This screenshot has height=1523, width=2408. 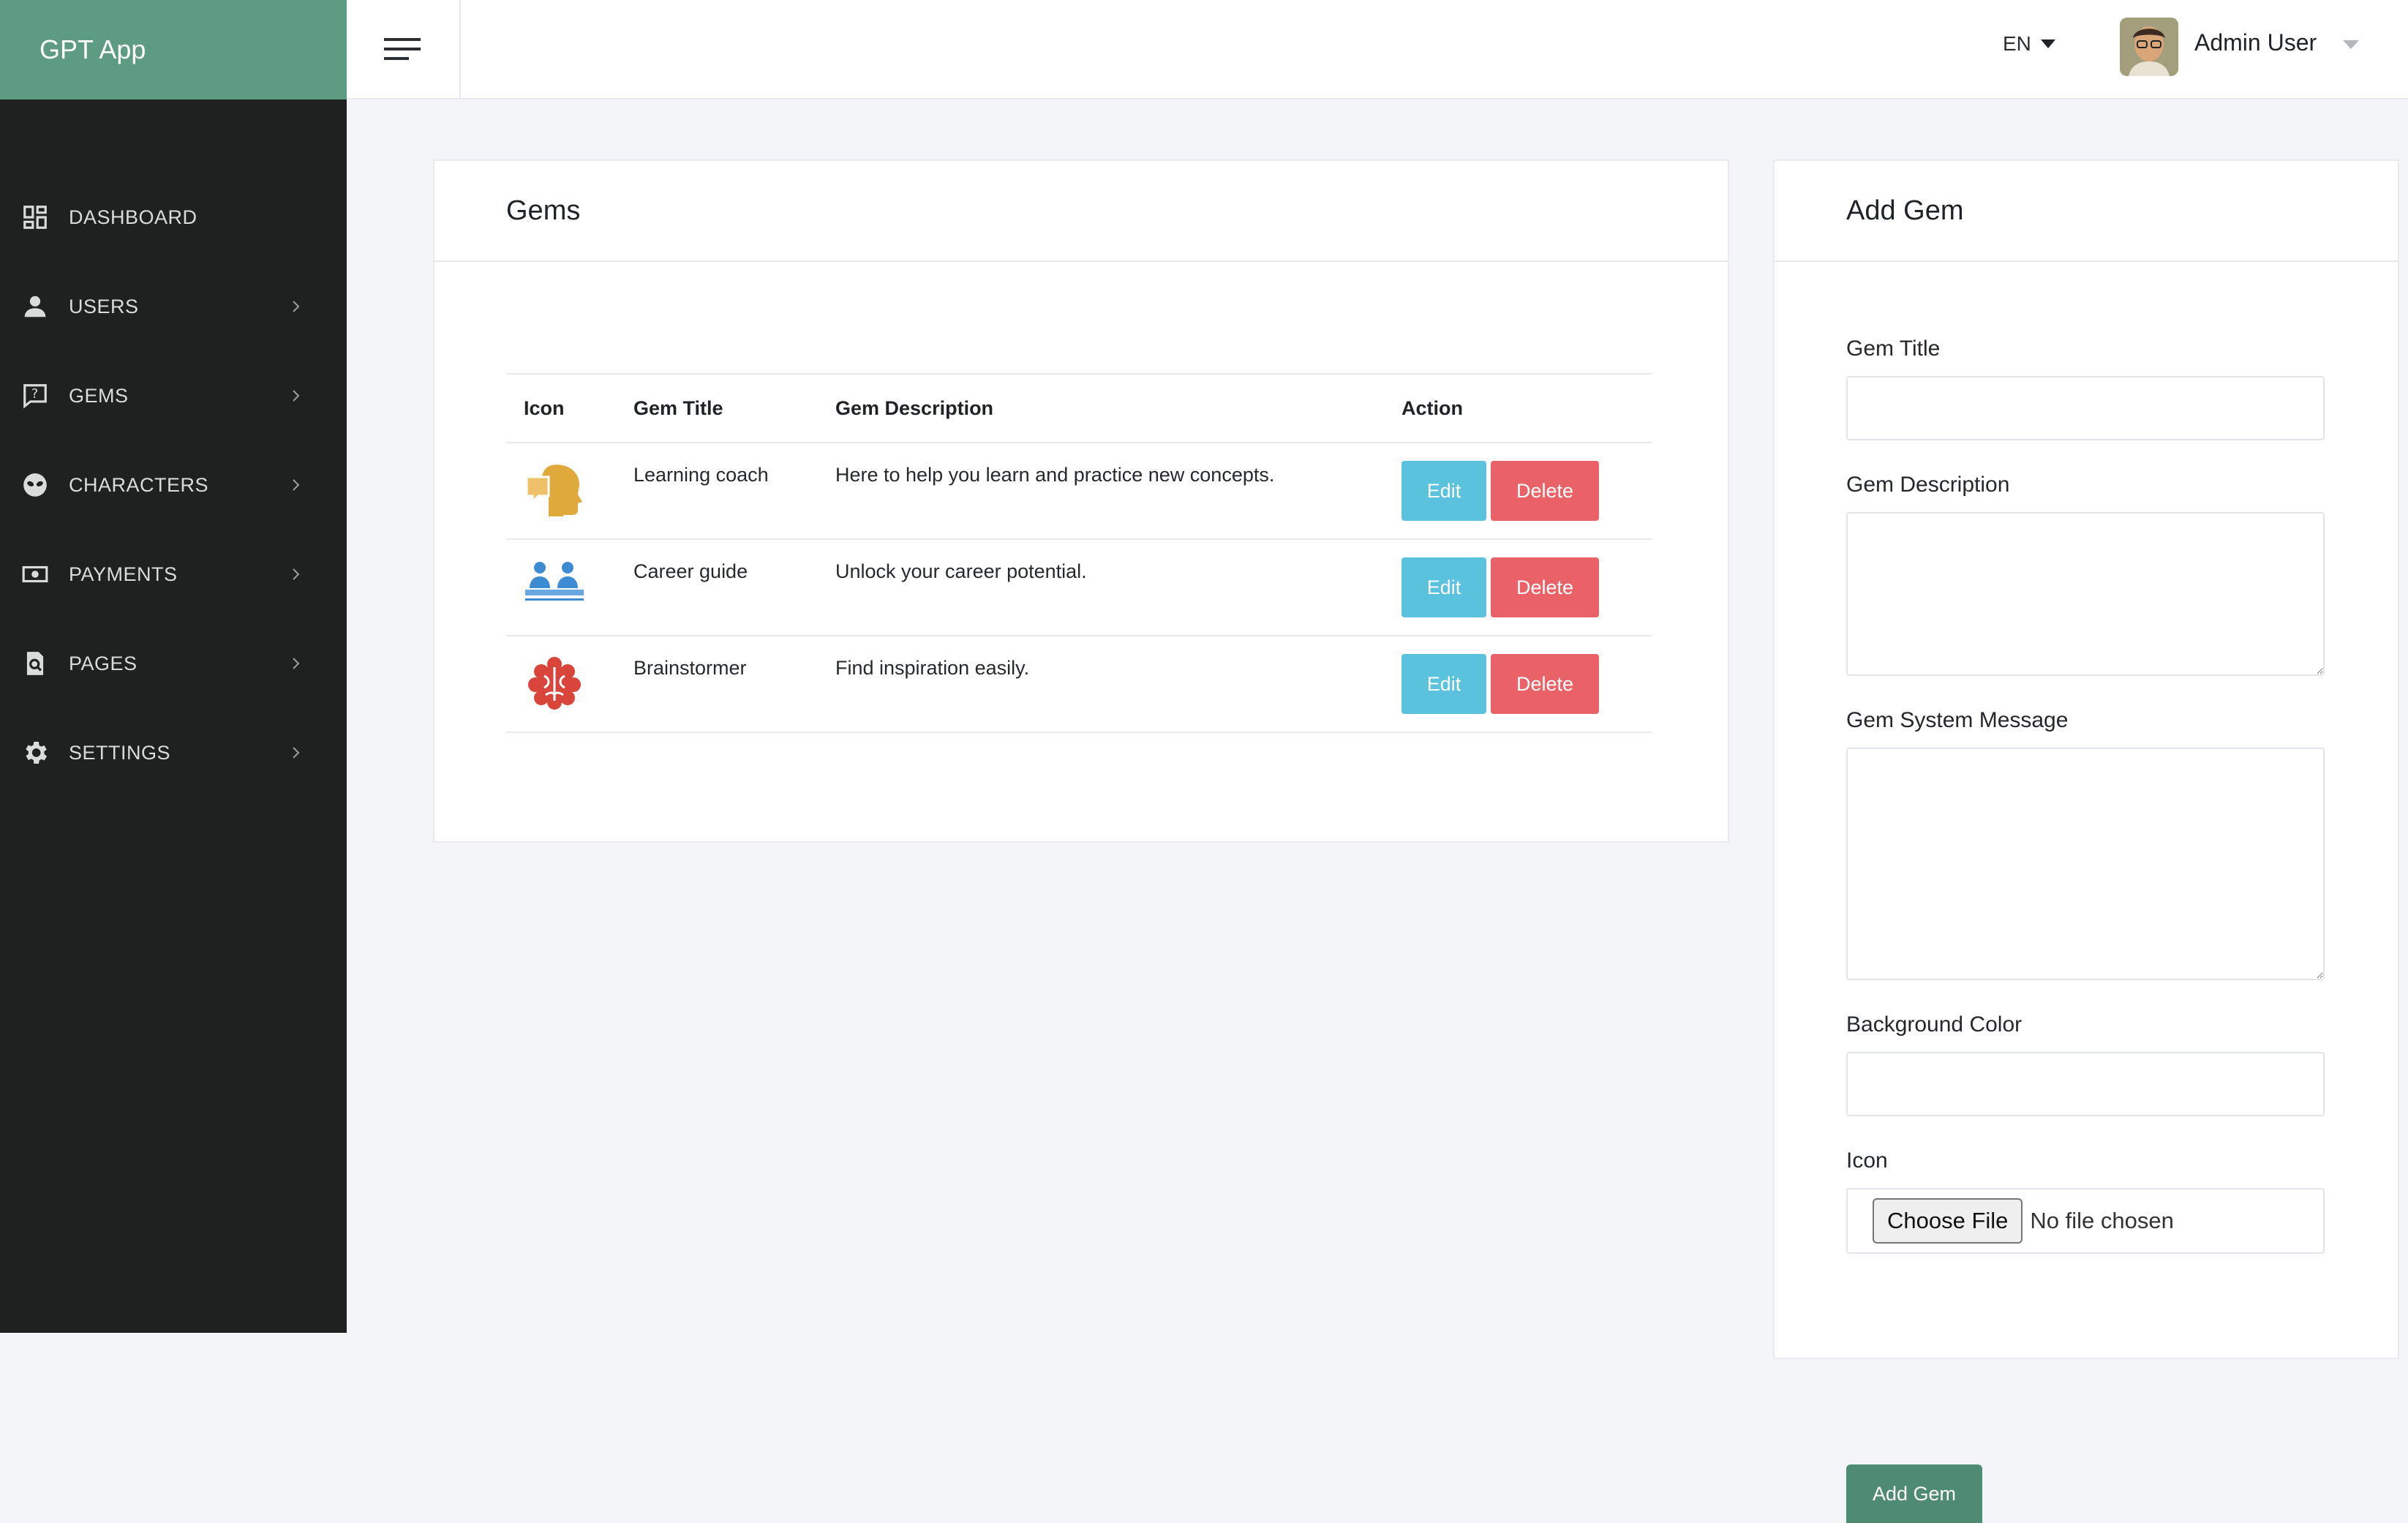 What do you see at coordinates (35, 217) in the screenshot?
I see `dashboard-icon` at bounding box center [35, 217].